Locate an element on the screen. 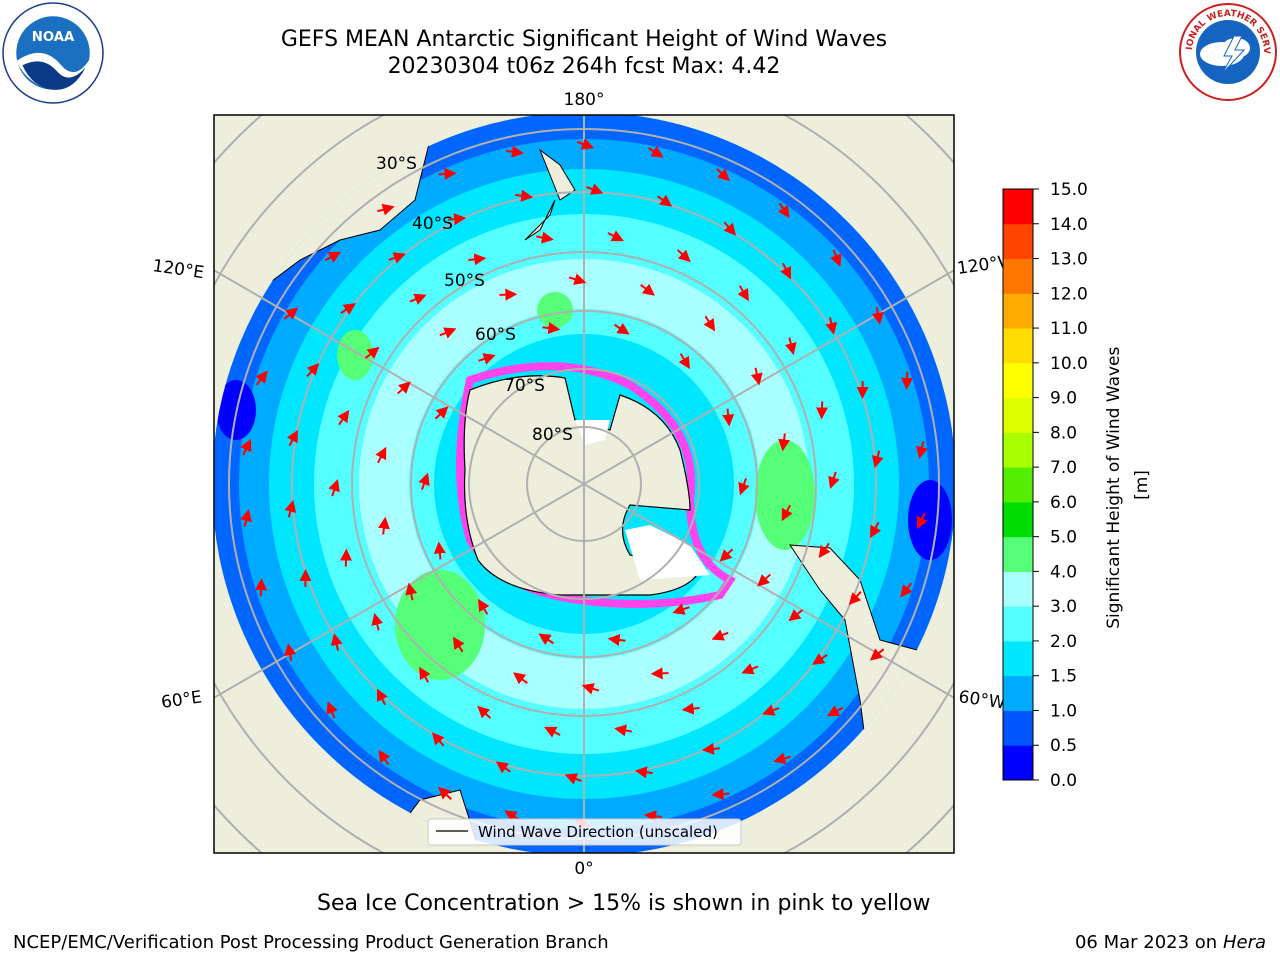 This screenshot has height=960, width=1280. colorbar-tick-label: 7.0 is located at coordinates (1063, 468).